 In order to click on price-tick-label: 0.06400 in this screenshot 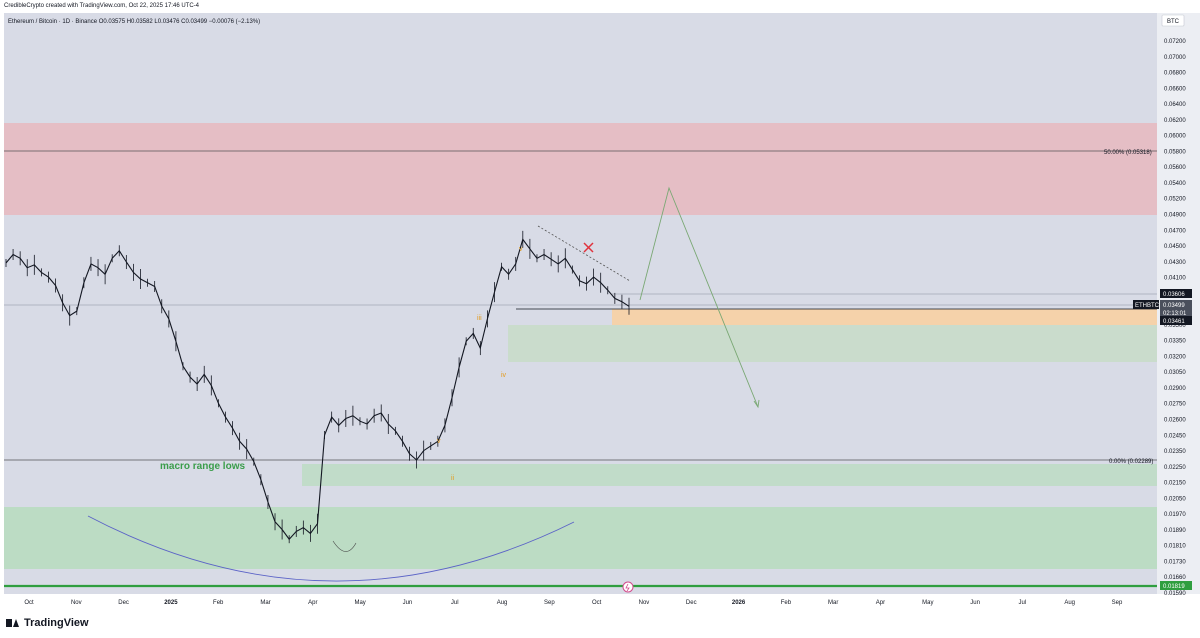, I will do `click(1175, 105)`.